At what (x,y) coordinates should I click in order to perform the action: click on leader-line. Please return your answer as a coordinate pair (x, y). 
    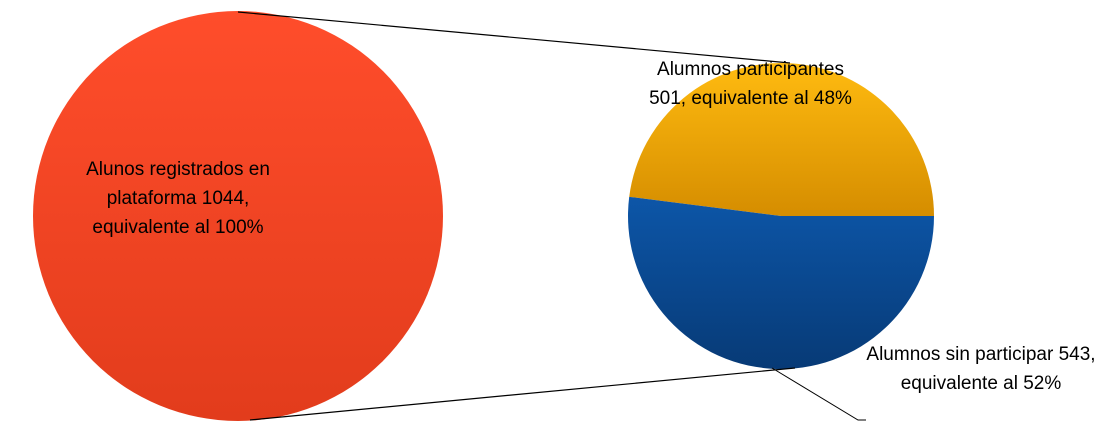
    Looking at the image, I should click on (818, 394).